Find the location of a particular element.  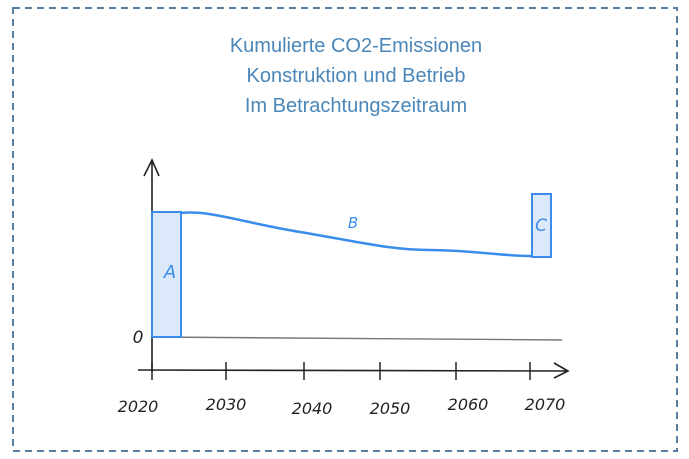

title-line: Kumulierte CO2-Emissionen is located at coordinates (356, 46).